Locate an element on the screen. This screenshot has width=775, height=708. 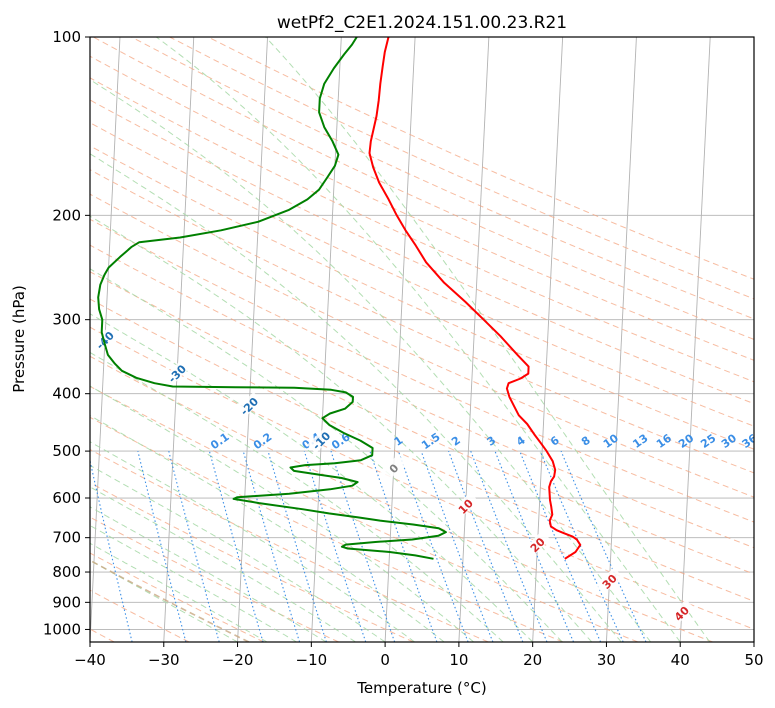
y-tick-label: 400 is located at coordinates (66, 394).